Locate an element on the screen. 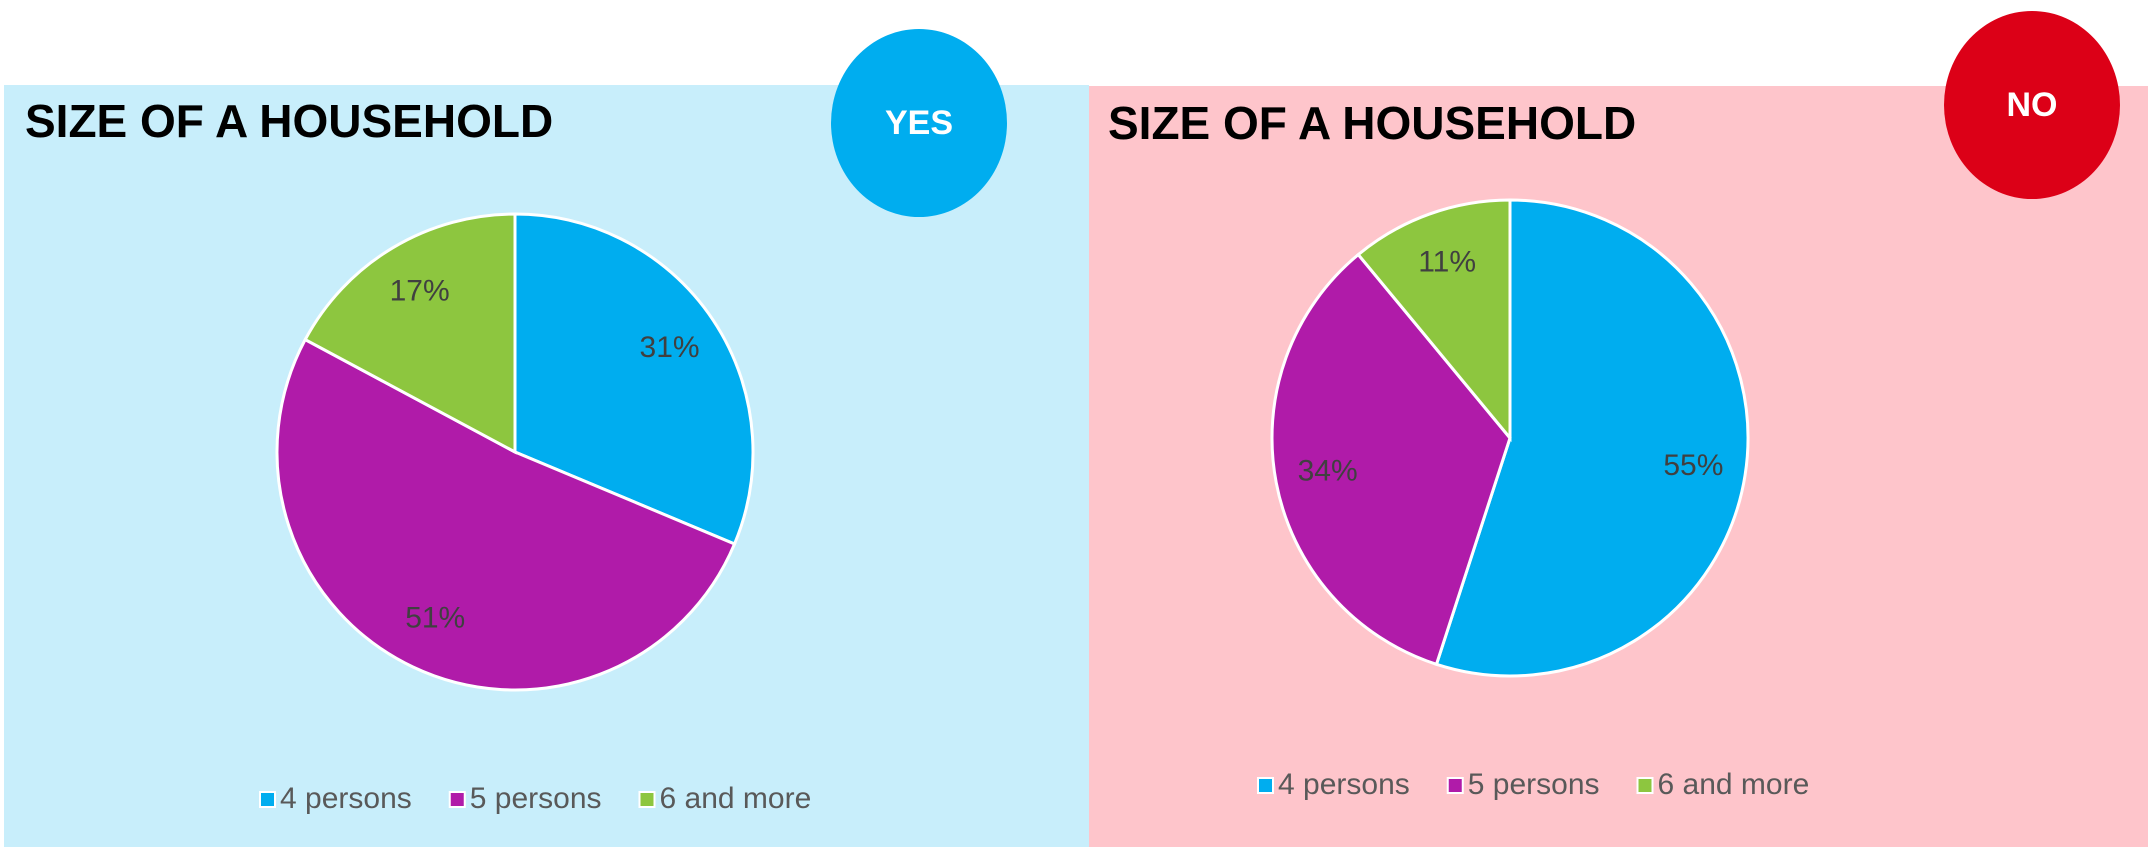 The width and height of the screenshot is (2148, 847). value-label: 31% is located at coordinates (670, 347).